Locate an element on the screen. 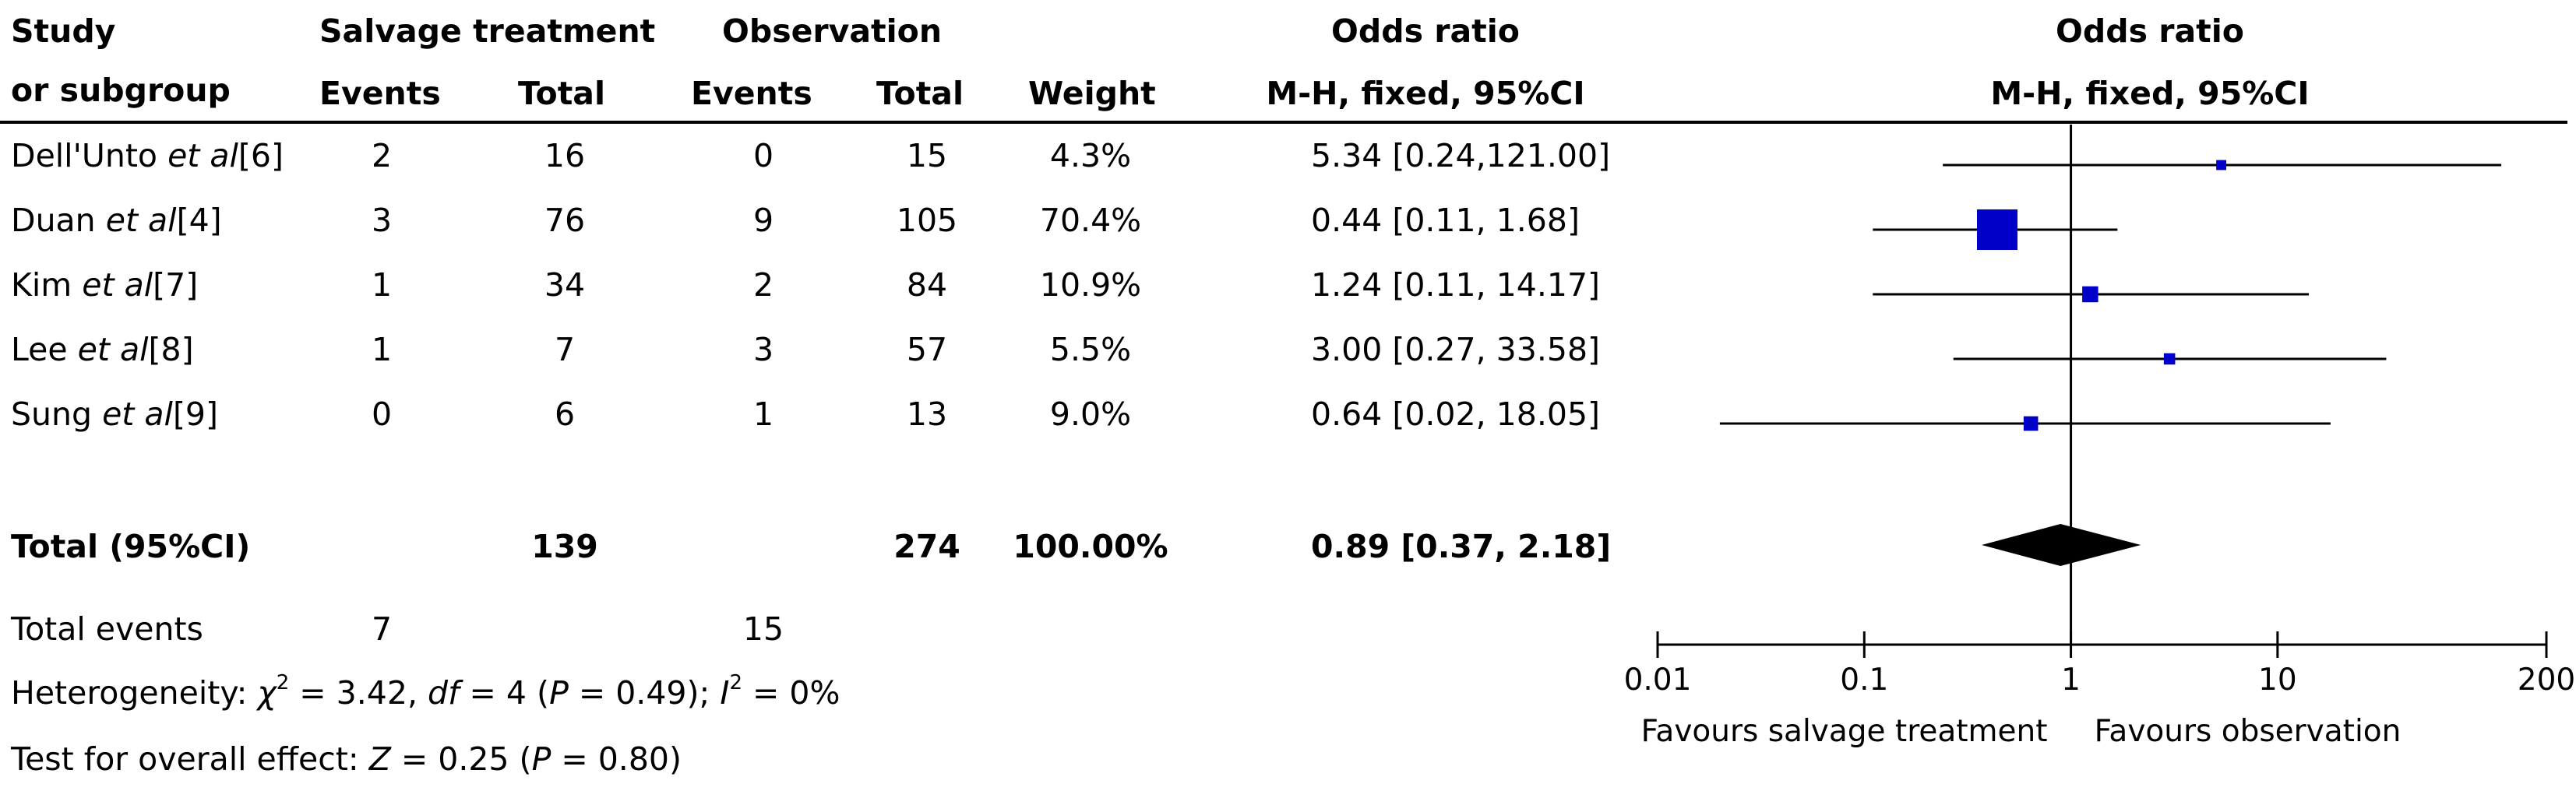 This screenshot has height=798, width=2576. study-name: Duan et al[4] is located at coordinates (116, 220).